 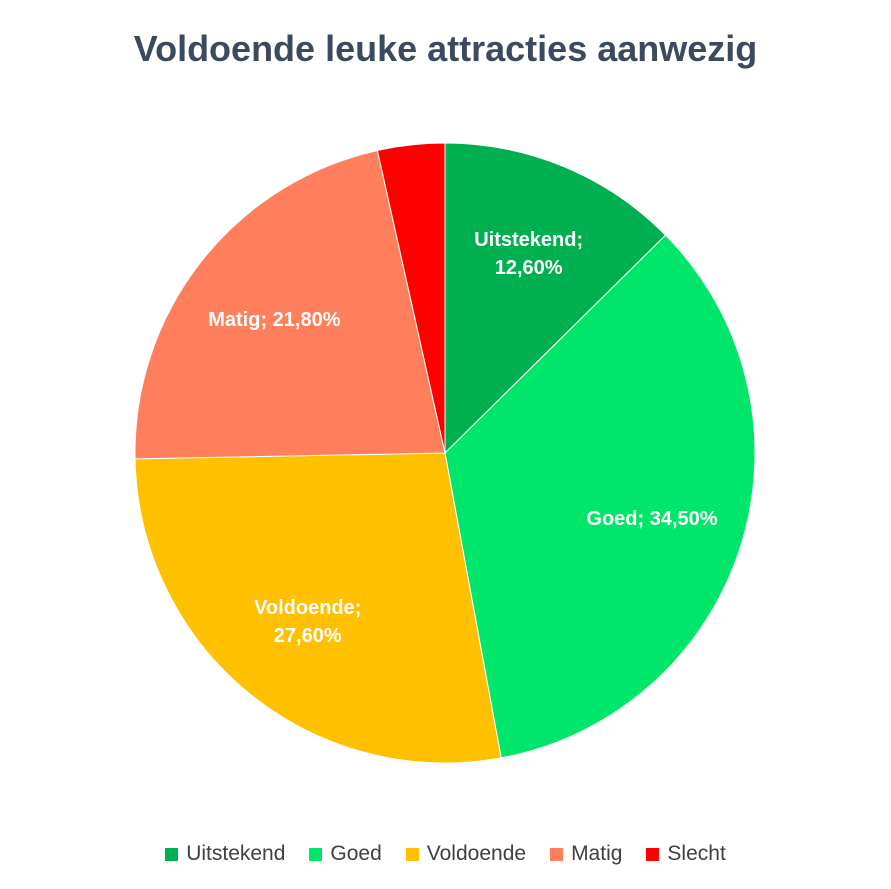 I want to click on legend-label: Voldoende, so click(x=476, y=853).